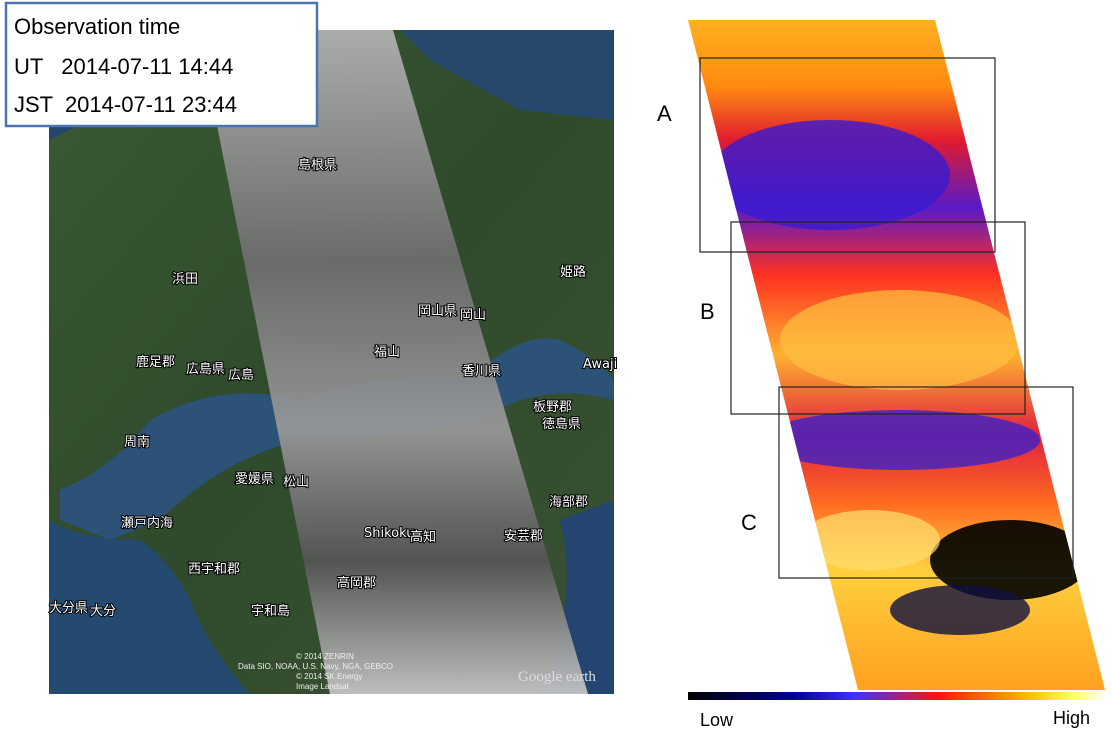 The height and width of the screenshot is (751, 1112). Describe the element at coordinates (205, 369) in the screenshot. I see `map-label: 広島県` at that location.